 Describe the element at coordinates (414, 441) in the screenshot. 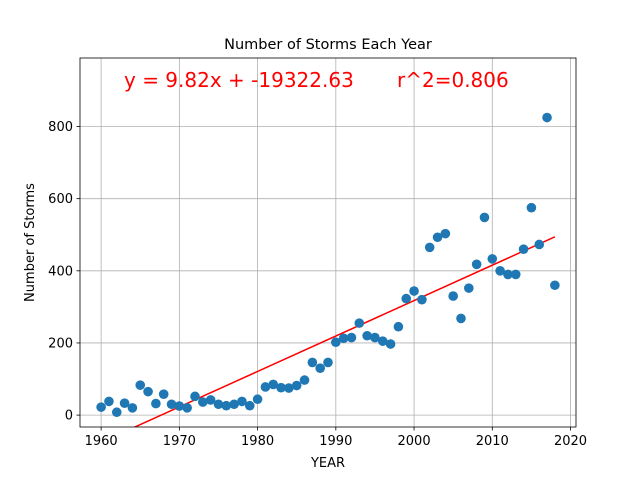

I see `x-tick-label: 2000` at that location.